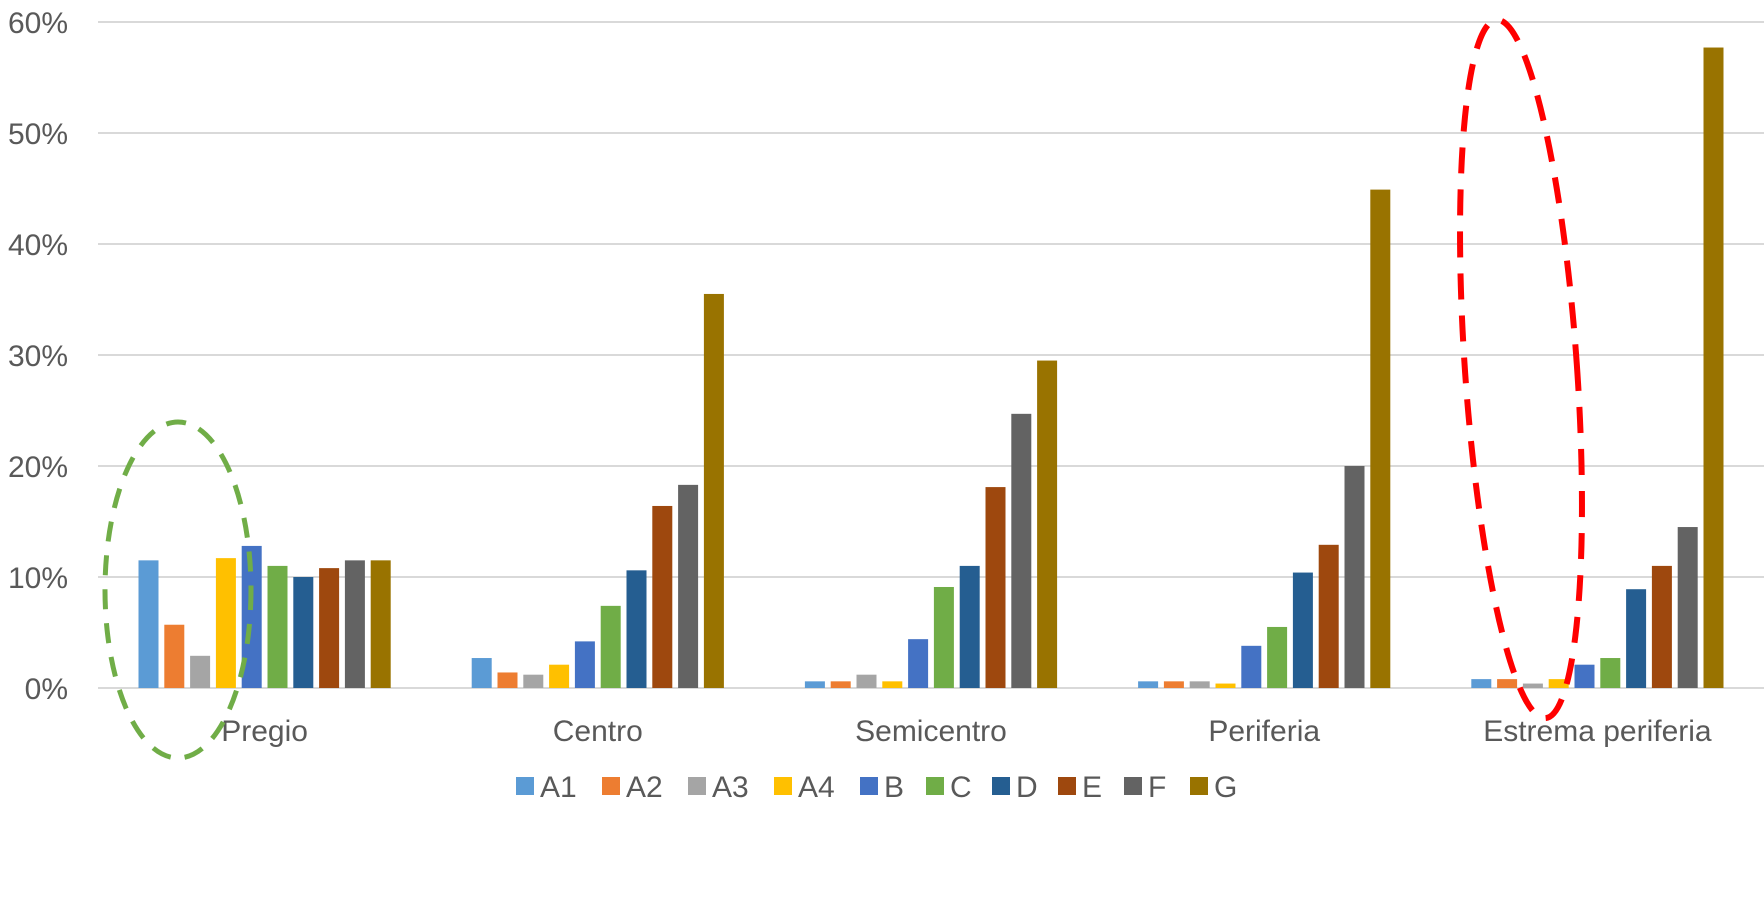  What do you see at coordinates (918, 663) in the screenshot?
I see `bar-b-semicentro` at bounding box center [918, 663].